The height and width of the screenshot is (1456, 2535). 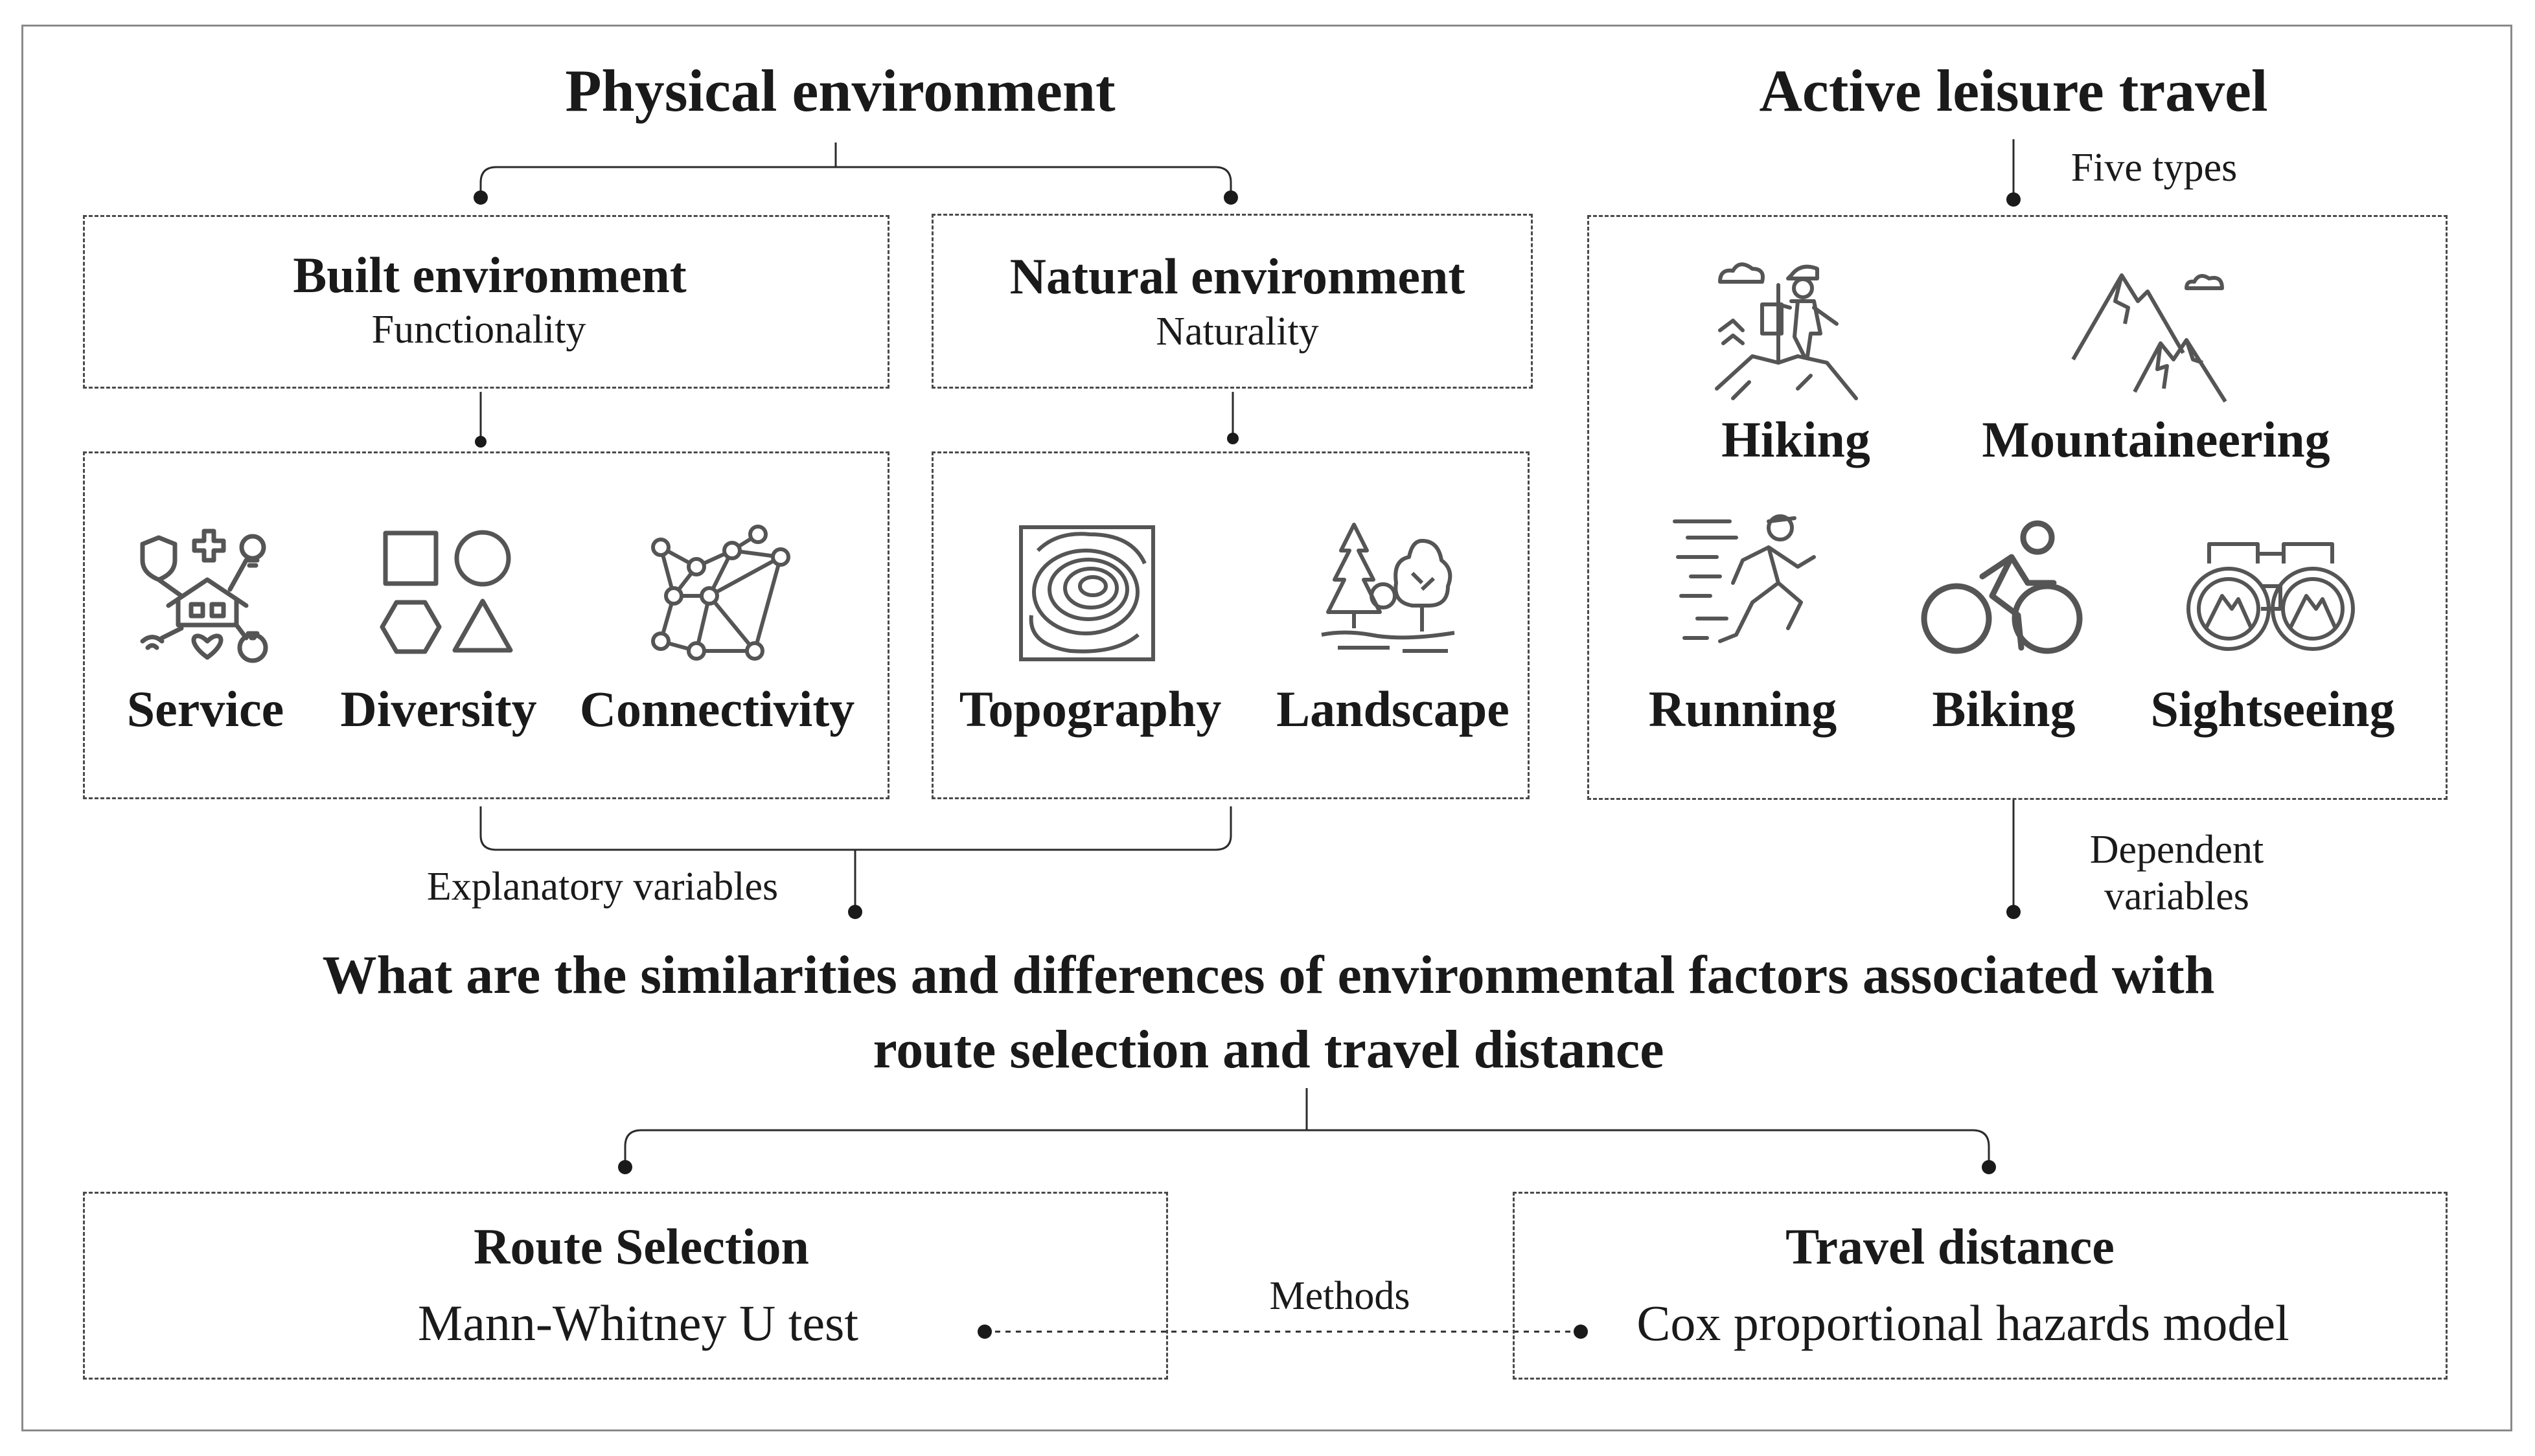 I want to click on biking-icon, so click(x=2002, y=586).